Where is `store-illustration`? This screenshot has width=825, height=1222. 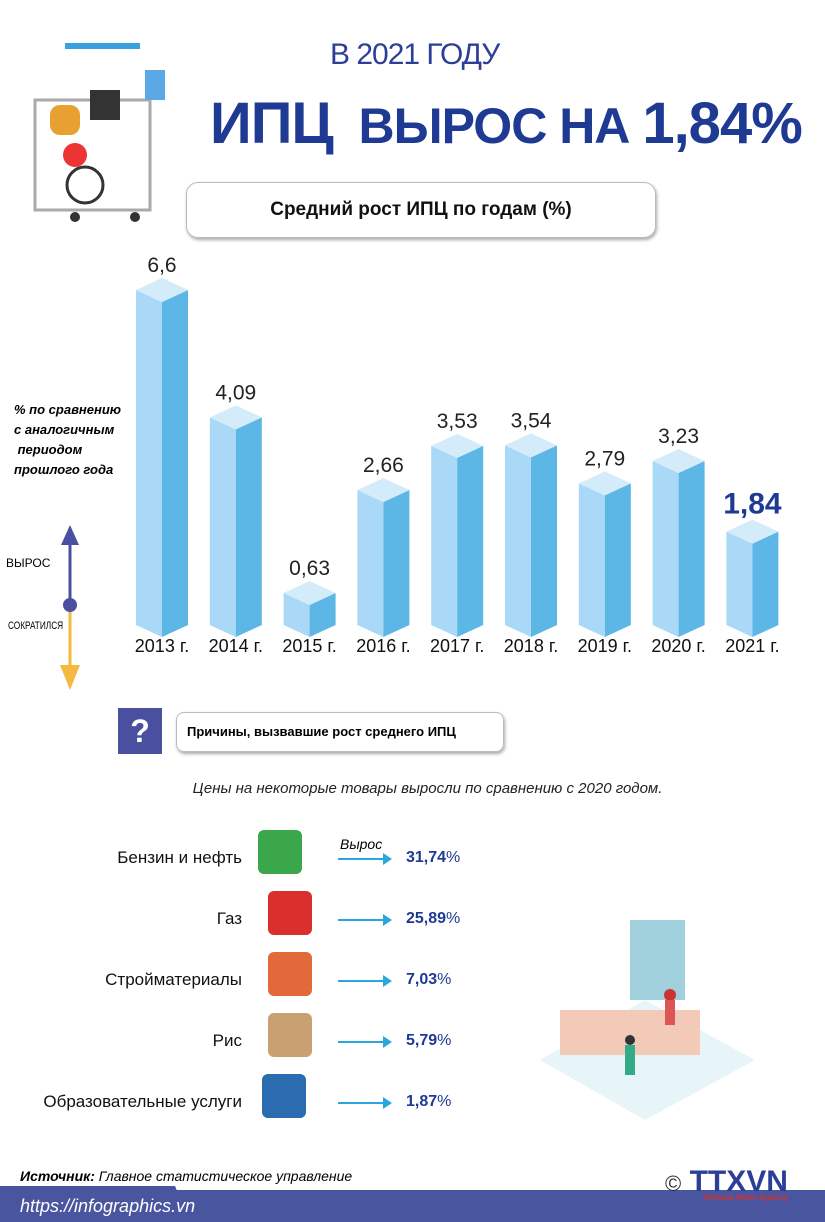
store-illustration is located at coordinates (645, 1015).